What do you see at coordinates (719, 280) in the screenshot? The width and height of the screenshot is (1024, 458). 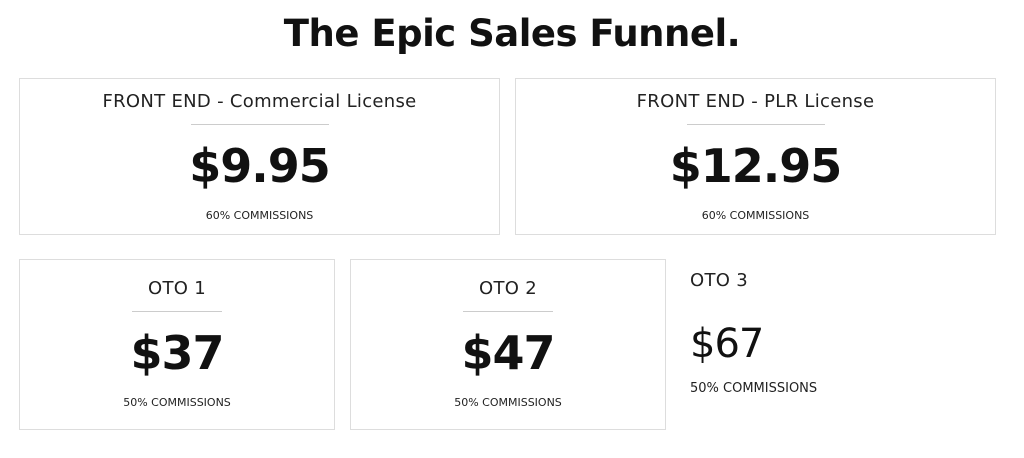 I see `card-title: OTO 3` at bounding box center [719, 280].